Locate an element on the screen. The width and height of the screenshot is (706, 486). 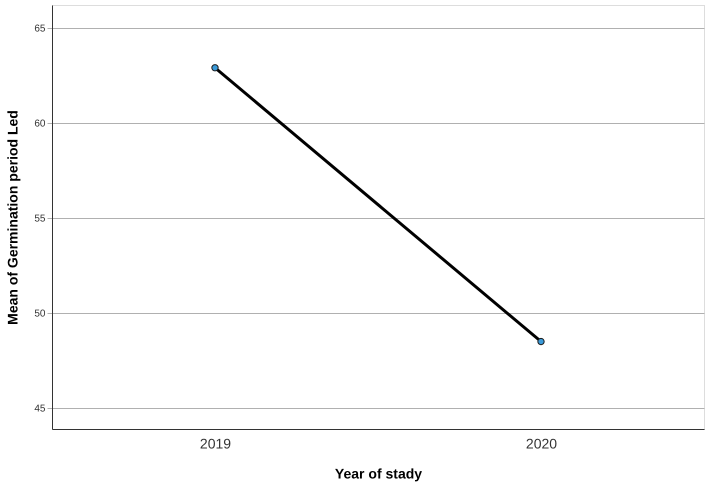
x-tick-label: 2020 is located at coordinates (542, 444).